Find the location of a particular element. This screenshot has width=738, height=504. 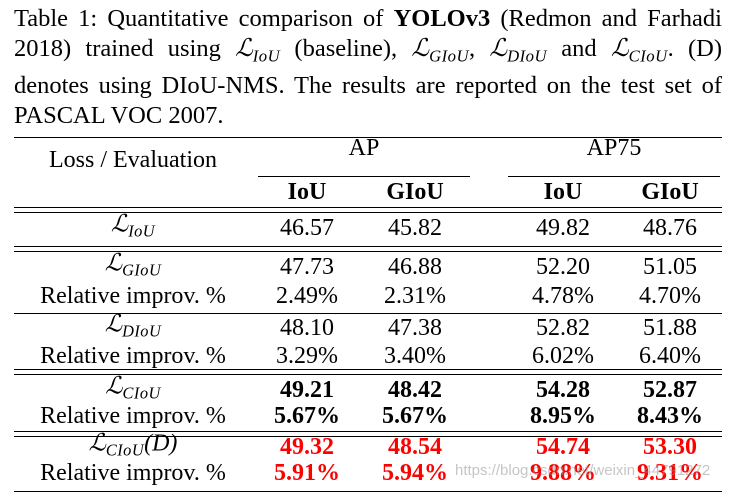

row-label: ℒCIoU(D) is located at coordinates (133, 446).